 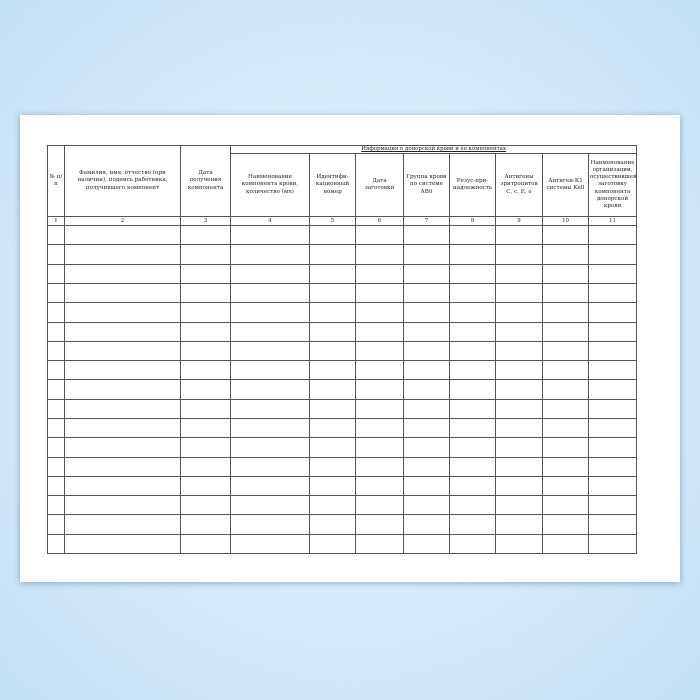 What do you see at coordinates (270, 221) in the screenshot?
I see `column-number: 4` at bounding box center [270, 221].